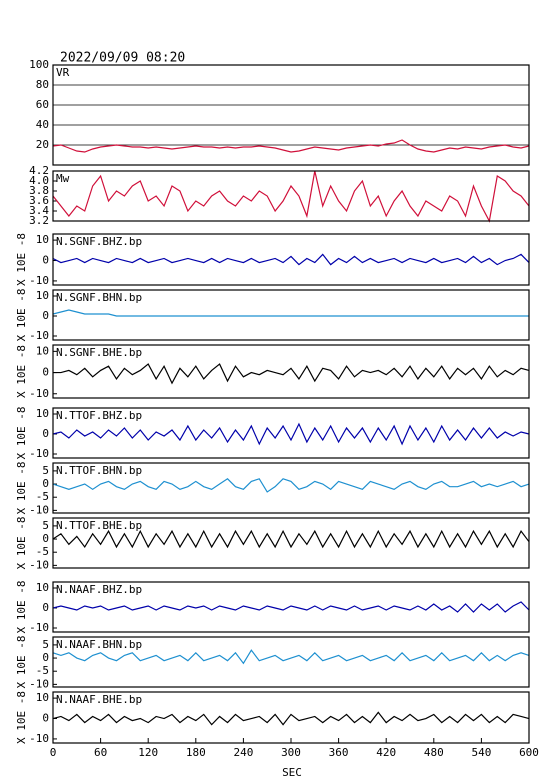 The height and width of the screenshot is (781, 554). Describe the element at coordinates (243, 752) in the screenshot. I see `x-tick-label: 240` at that location.